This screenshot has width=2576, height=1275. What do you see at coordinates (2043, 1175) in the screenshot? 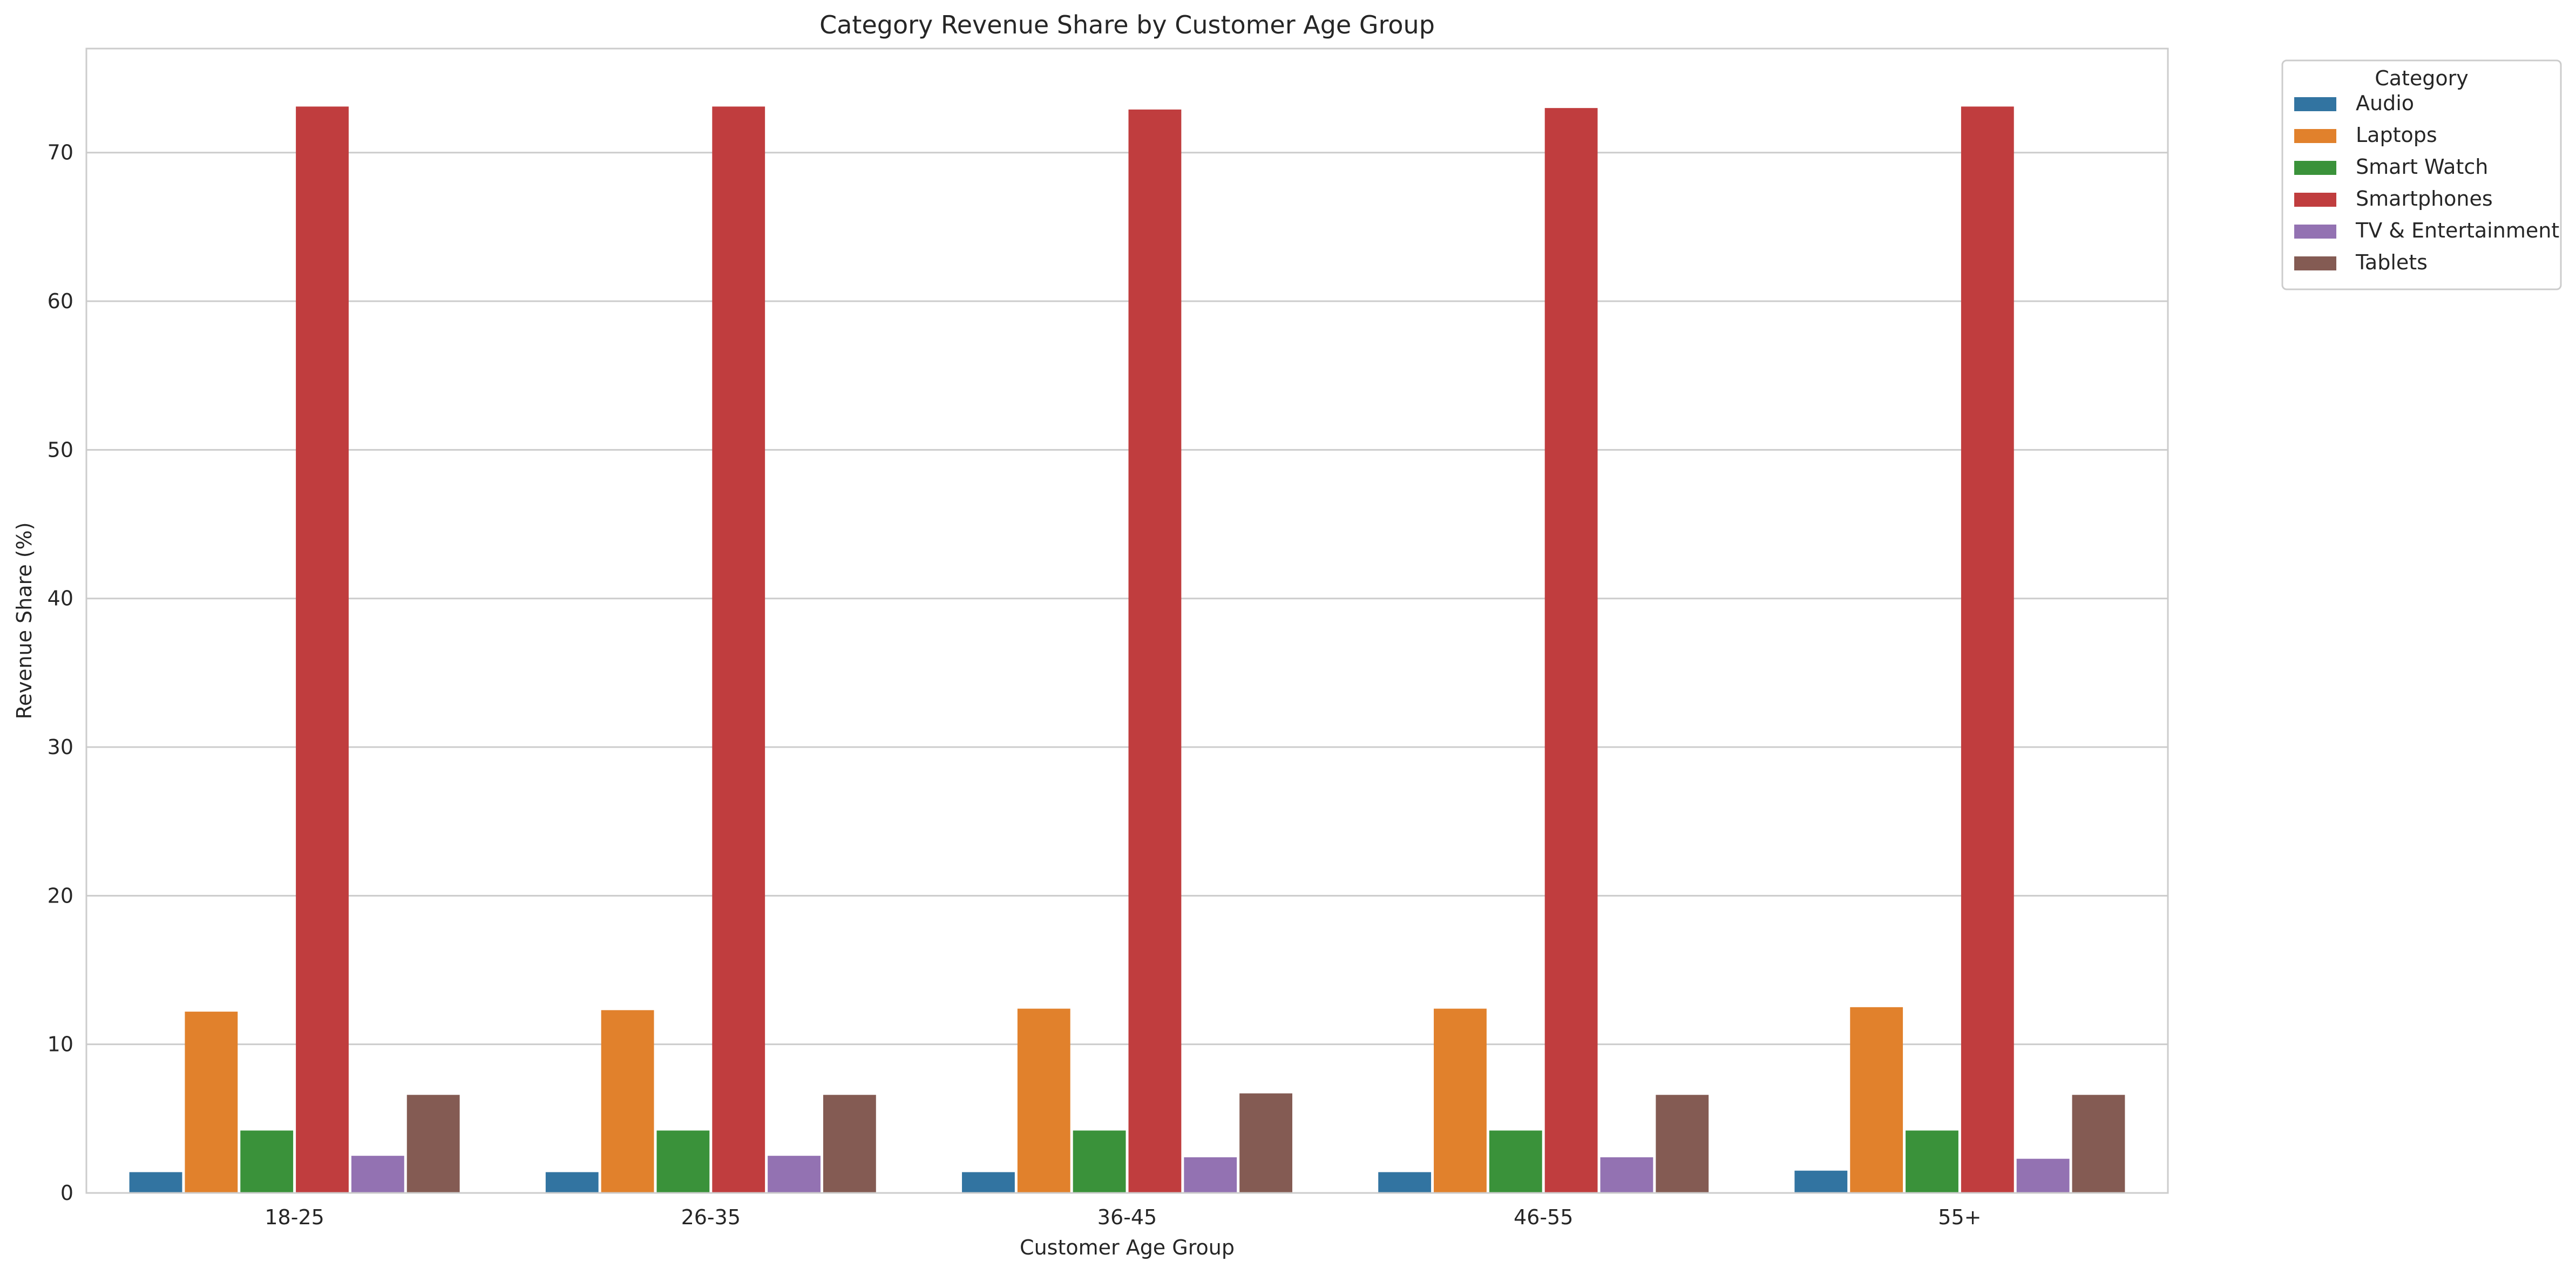
I see `bar-tv-entertainment-55+` at bounding box center [2043, 1175].